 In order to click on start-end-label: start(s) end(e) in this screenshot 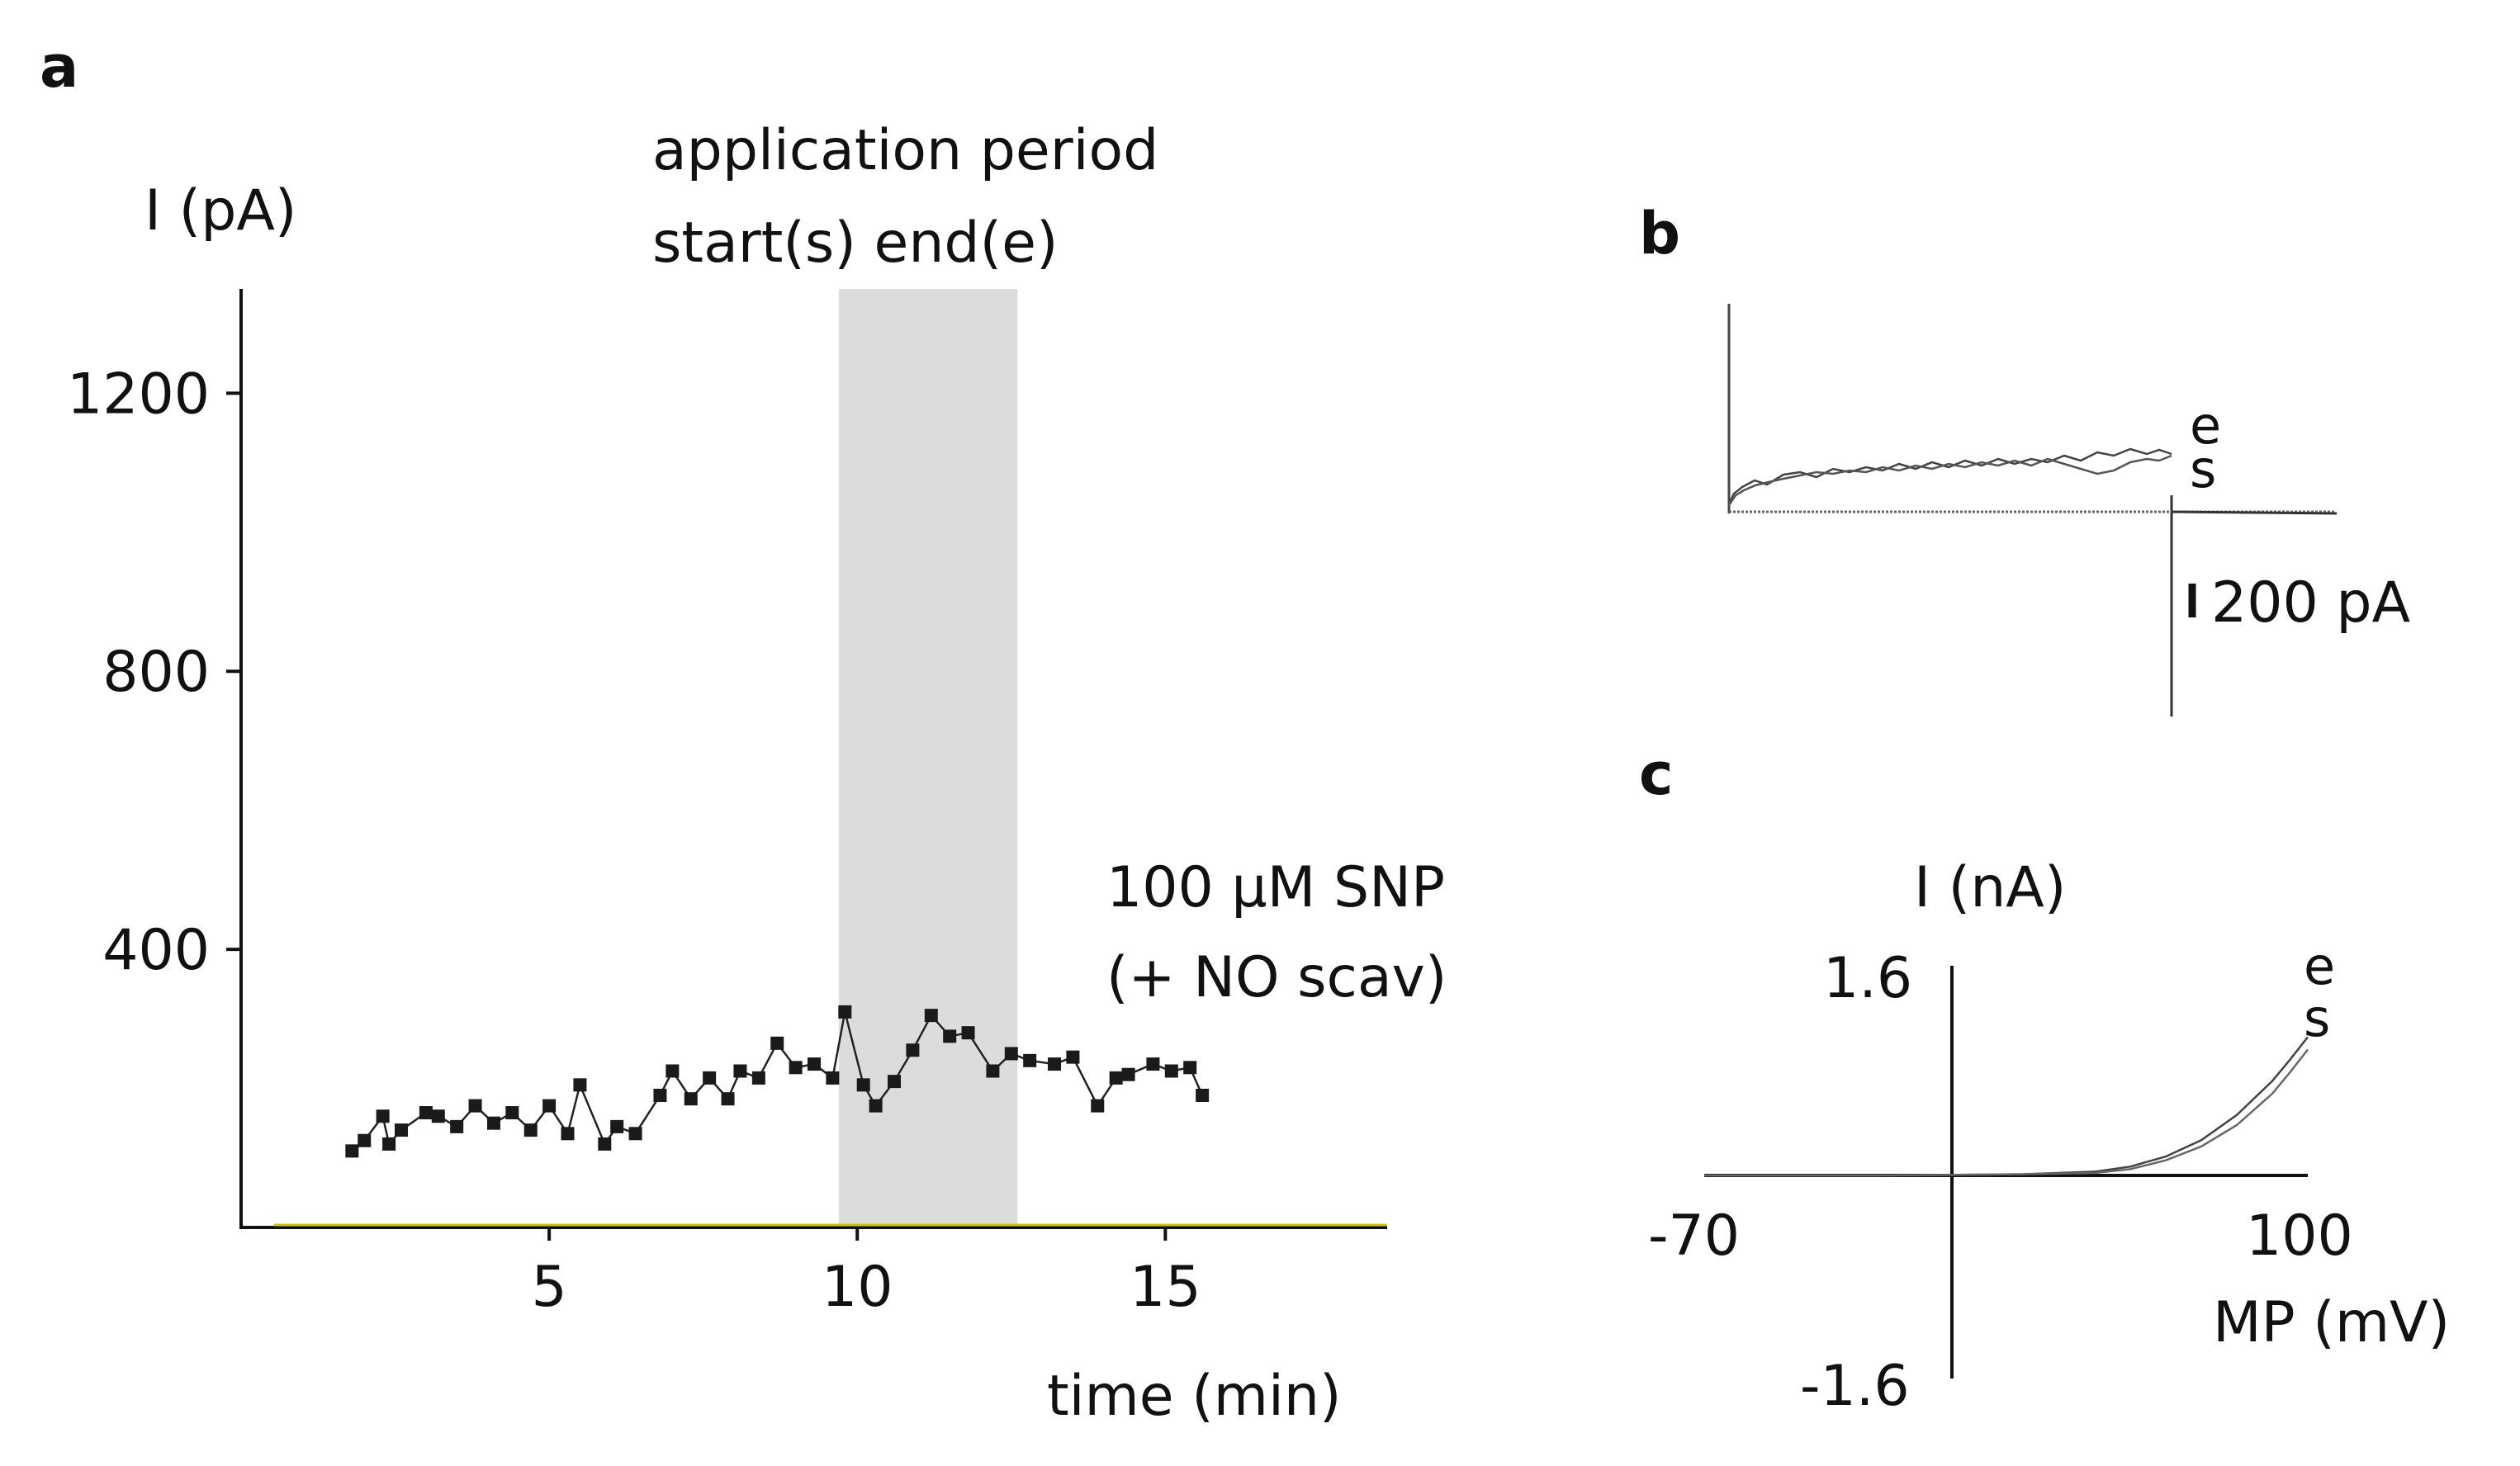, I will do `click(855, 243)`.